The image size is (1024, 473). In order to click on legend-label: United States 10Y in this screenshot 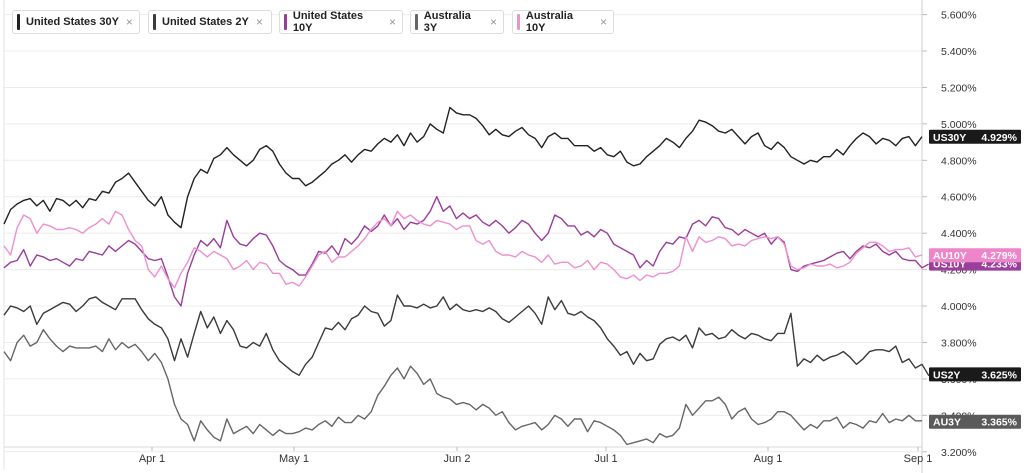, I will do `click(328, 22)`.